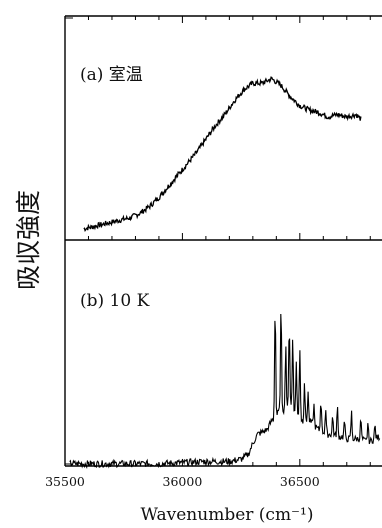 This screenshot has height=528, width=382. Describe the element at coordinates (115, 301) in the screenshot. I see `panel-b-label: (b) 10 K` at that location.